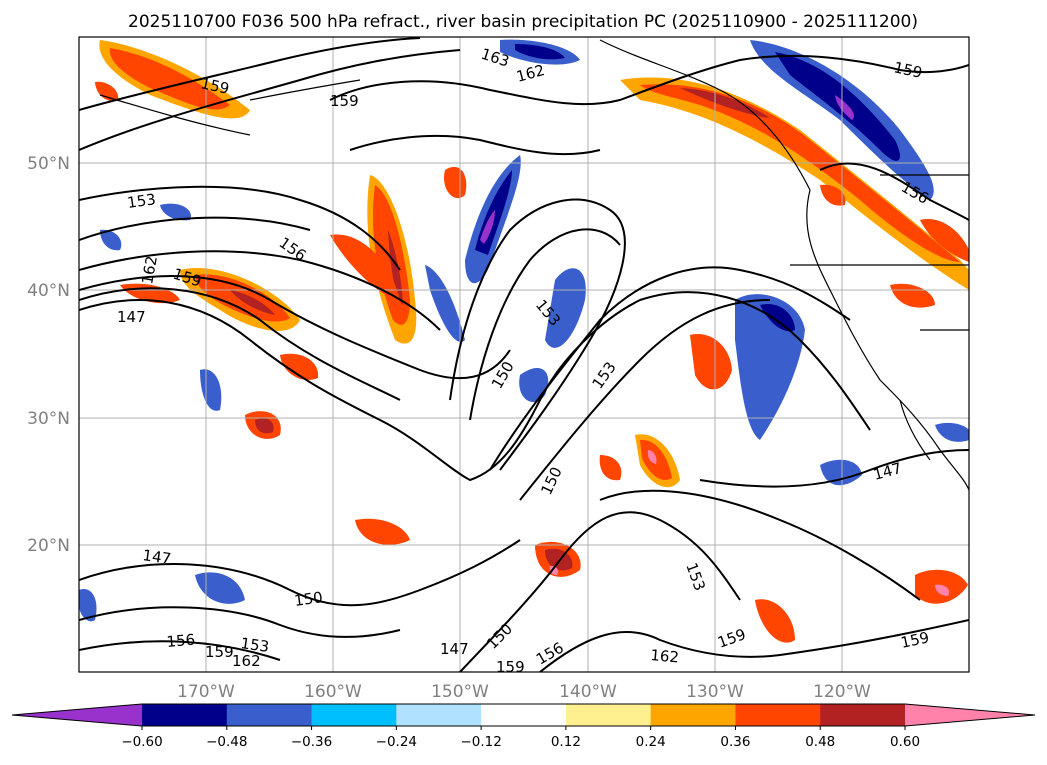 The width and height of the screenshot is (1047, 765). I want to click on contour-label: 156, so click(181, 641).